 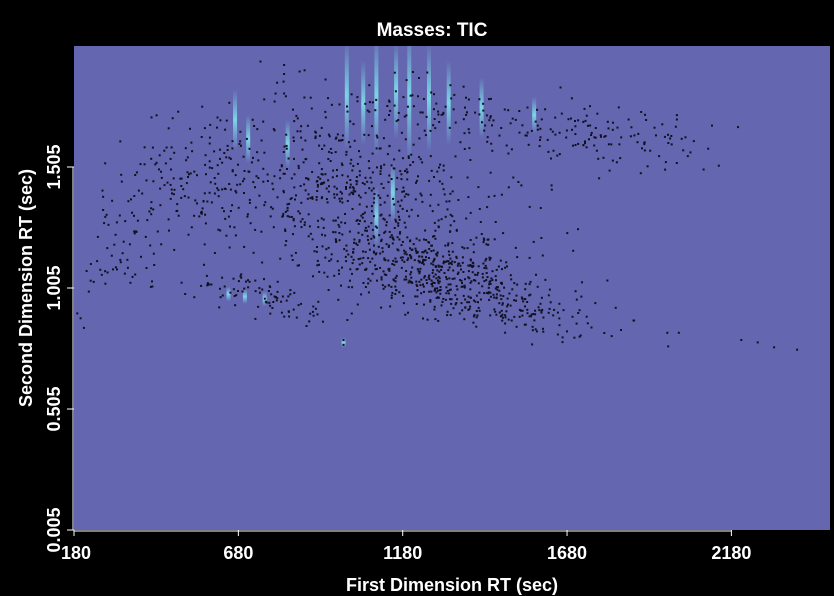 What do you see at coordinates (452, 585) in the screenshot?
I see `x-axis-label: First Dimension RT (sec)` at bounding box center [452, 585].